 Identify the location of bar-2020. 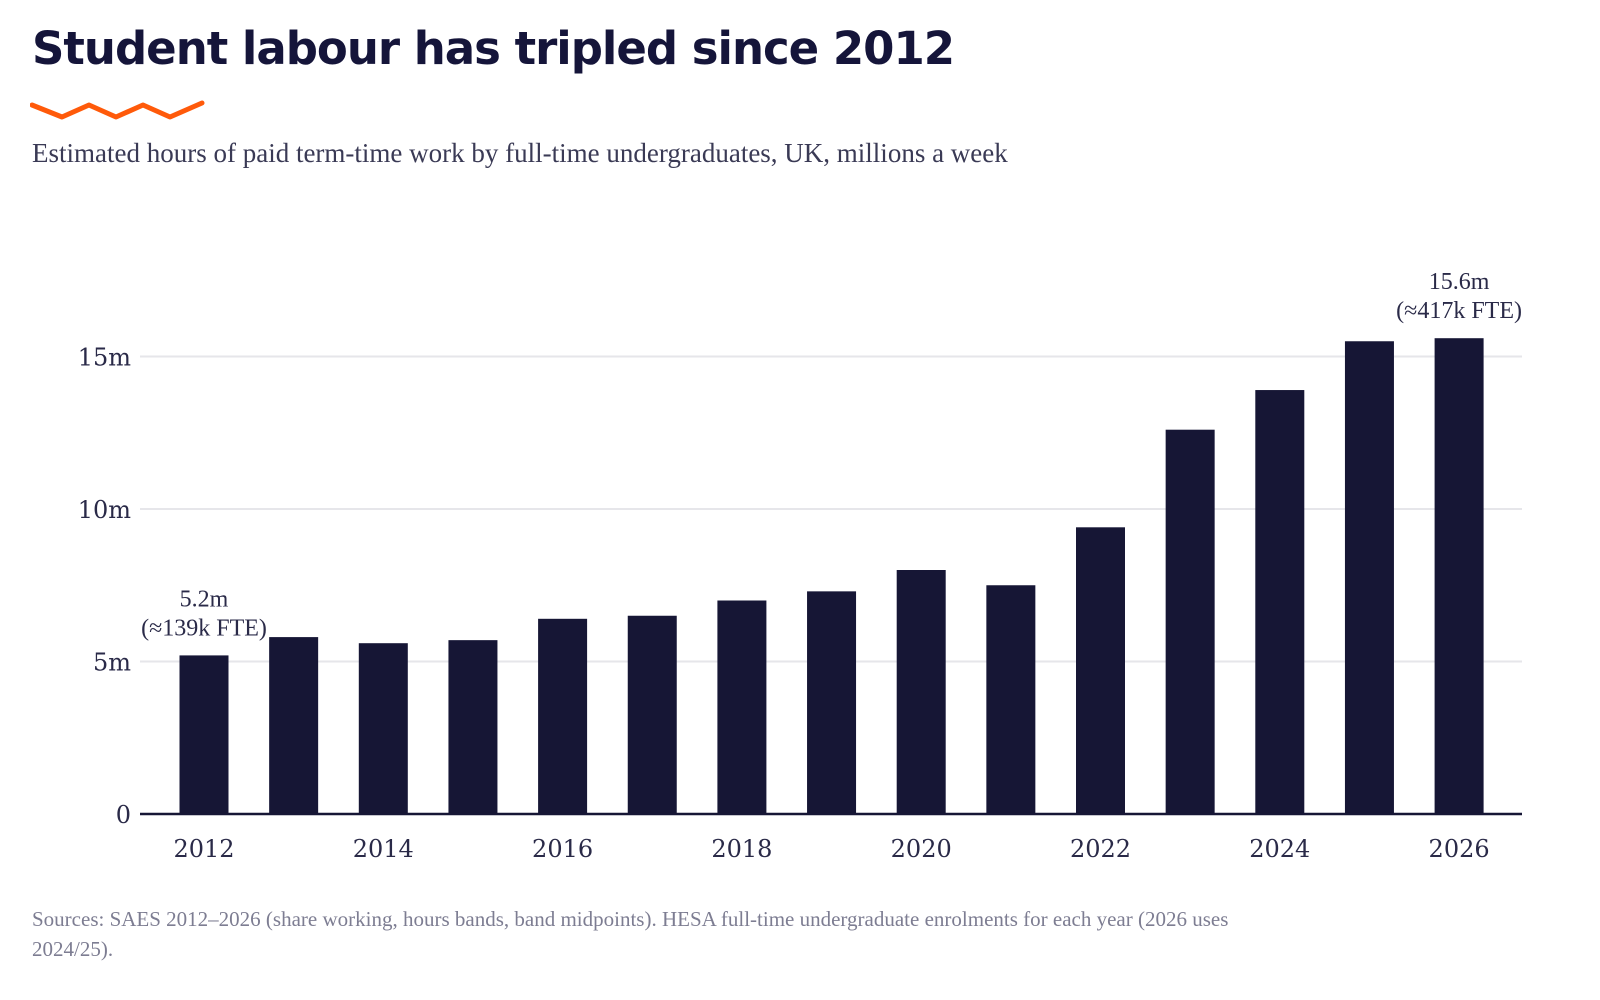
(921, 692).